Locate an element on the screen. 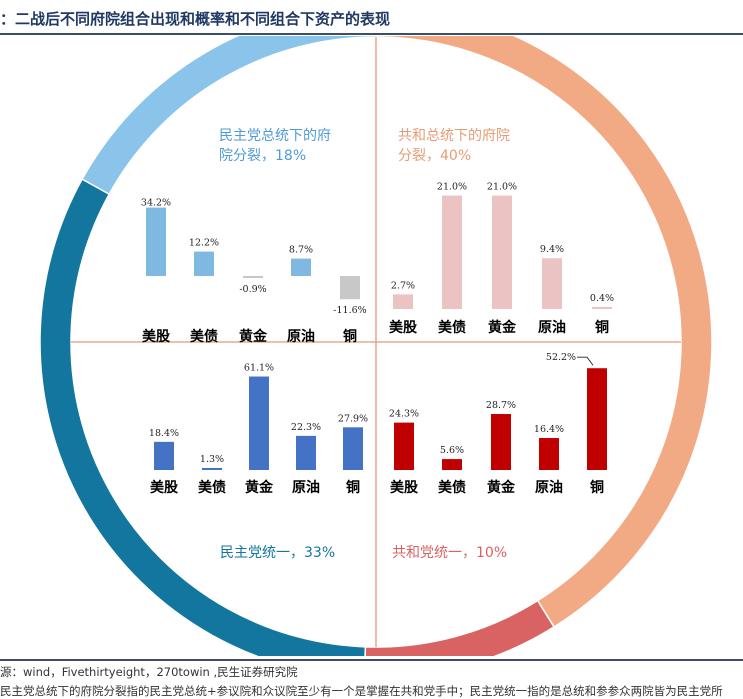 The height and width of the screenshot is (699, 743). value-label: 0.4% is located at coordinates (602, 298).